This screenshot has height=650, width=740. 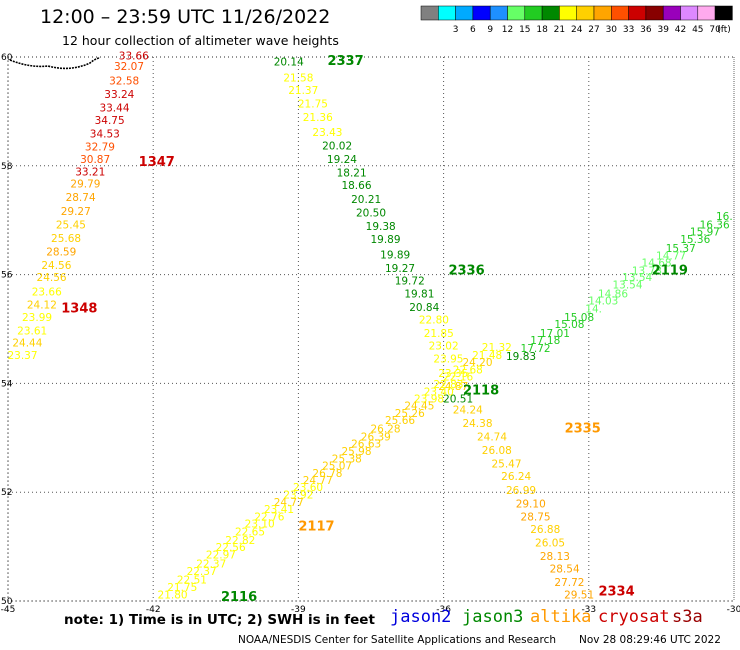 I want to click on wave-height-label: 25.07, so click(x=337, y=466).